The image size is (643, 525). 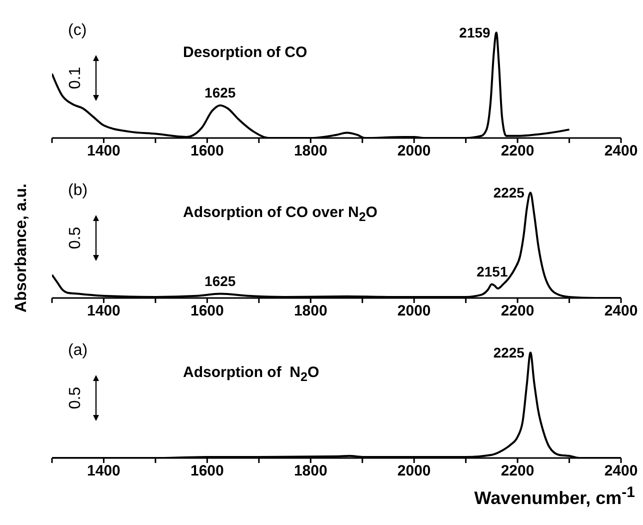 What do you see at coordinates (475, 32) in the screenshot?
I see `annotation: 2159` at bounding box center [475, 32].